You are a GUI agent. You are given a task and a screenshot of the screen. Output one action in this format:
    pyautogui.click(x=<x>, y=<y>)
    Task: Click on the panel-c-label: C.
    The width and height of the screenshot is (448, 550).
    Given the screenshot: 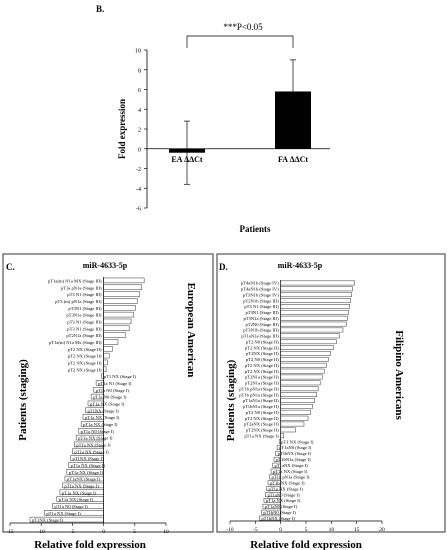 What is the action you would take?
    pyautogui.click(x=10, y=267)
    